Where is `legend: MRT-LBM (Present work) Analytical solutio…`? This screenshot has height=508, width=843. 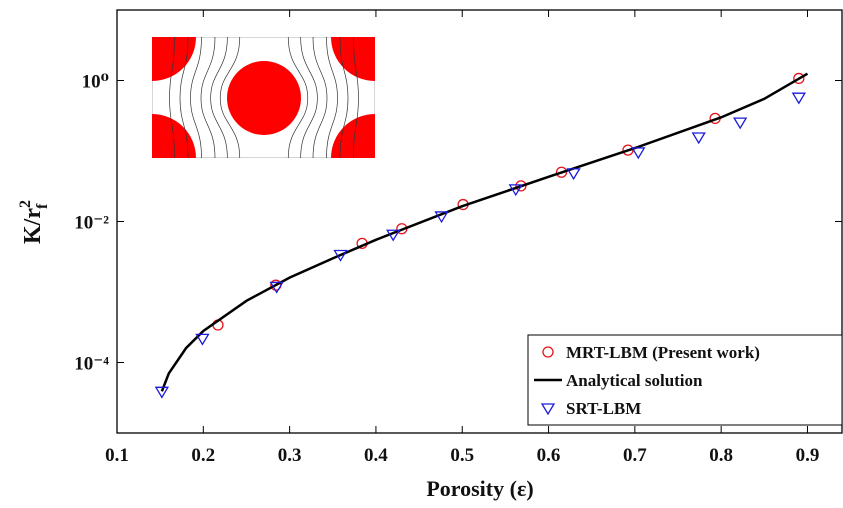 legend: MRT-LBM (Present work) Analytical solutio… is located at coordinates (685, 380).